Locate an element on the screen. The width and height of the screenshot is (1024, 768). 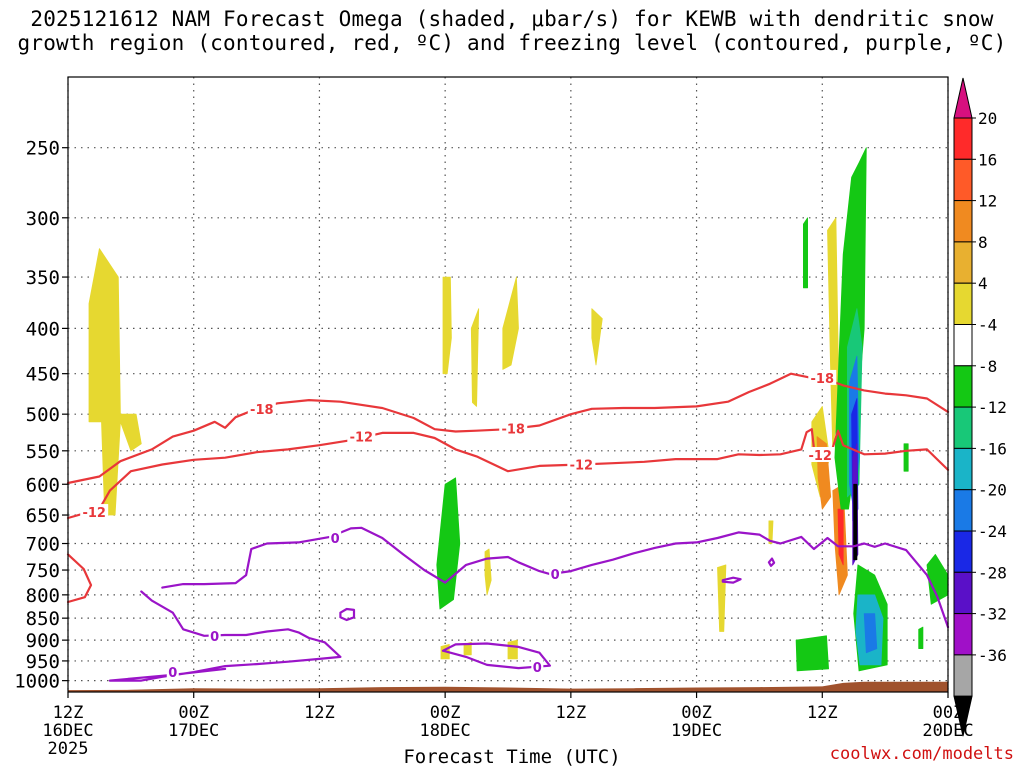
y-tick-label-500: 500 is located at coordinates (43, 415).